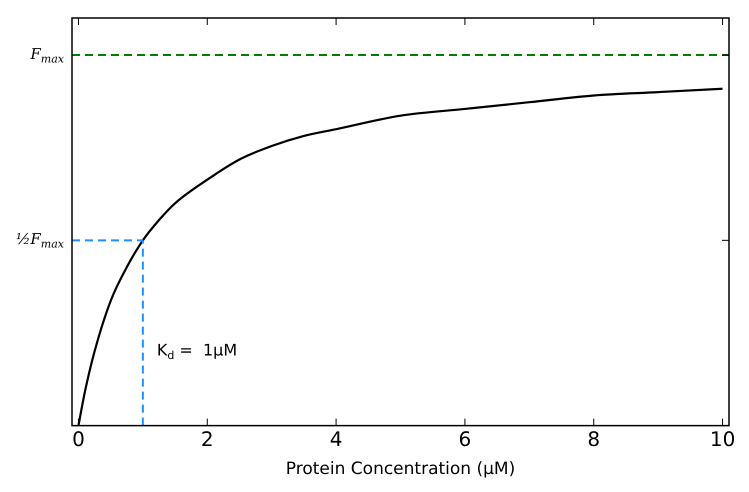 The height and width of the screenshot is (492, 749). I want to click on x-tick-label: 4, so click(336, 438).